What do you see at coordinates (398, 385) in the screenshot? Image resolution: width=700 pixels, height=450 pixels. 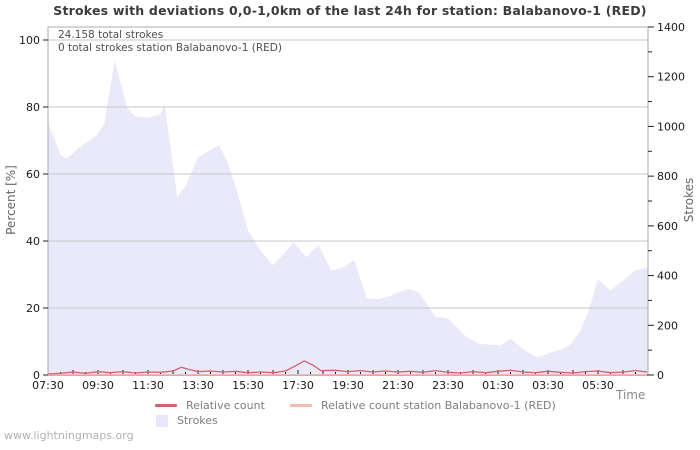 I see `x-tick-label: 21:30` at bounding box center [398, 385].